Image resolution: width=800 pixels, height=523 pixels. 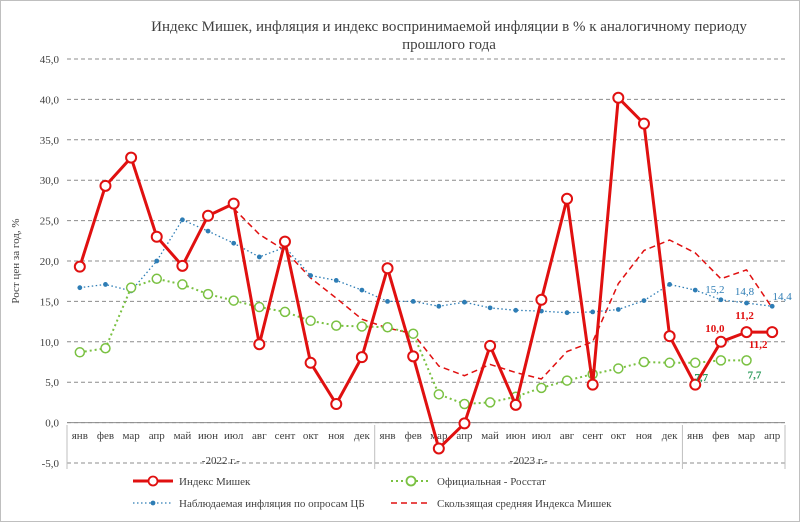 What do you see at coordinates (16, 260) in the screenshot?
I see `y-axis-label: Рост цен за год, %` at bounding box center [16, 260].